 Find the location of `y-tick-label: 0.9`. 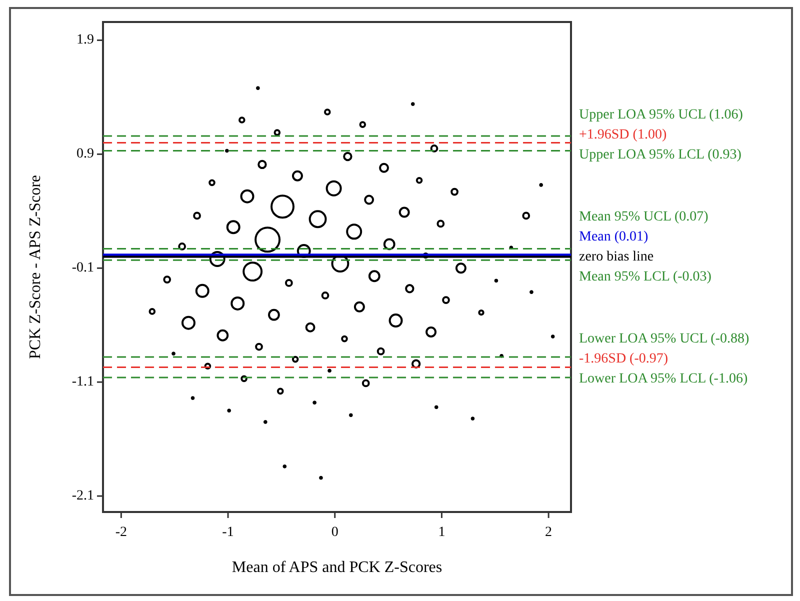

y-tick-label: 0.9 is located at coordinates (85, 154).